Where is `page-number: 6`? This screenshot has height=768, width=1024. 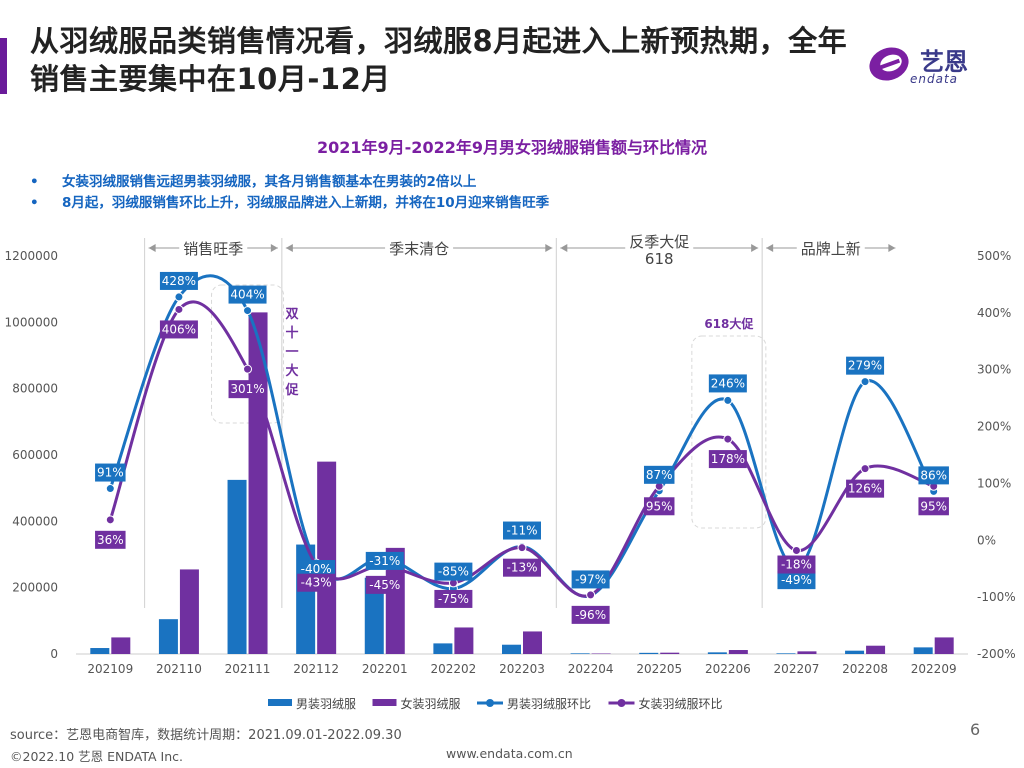 page-number: 6 is located at coordinates (975, 729).